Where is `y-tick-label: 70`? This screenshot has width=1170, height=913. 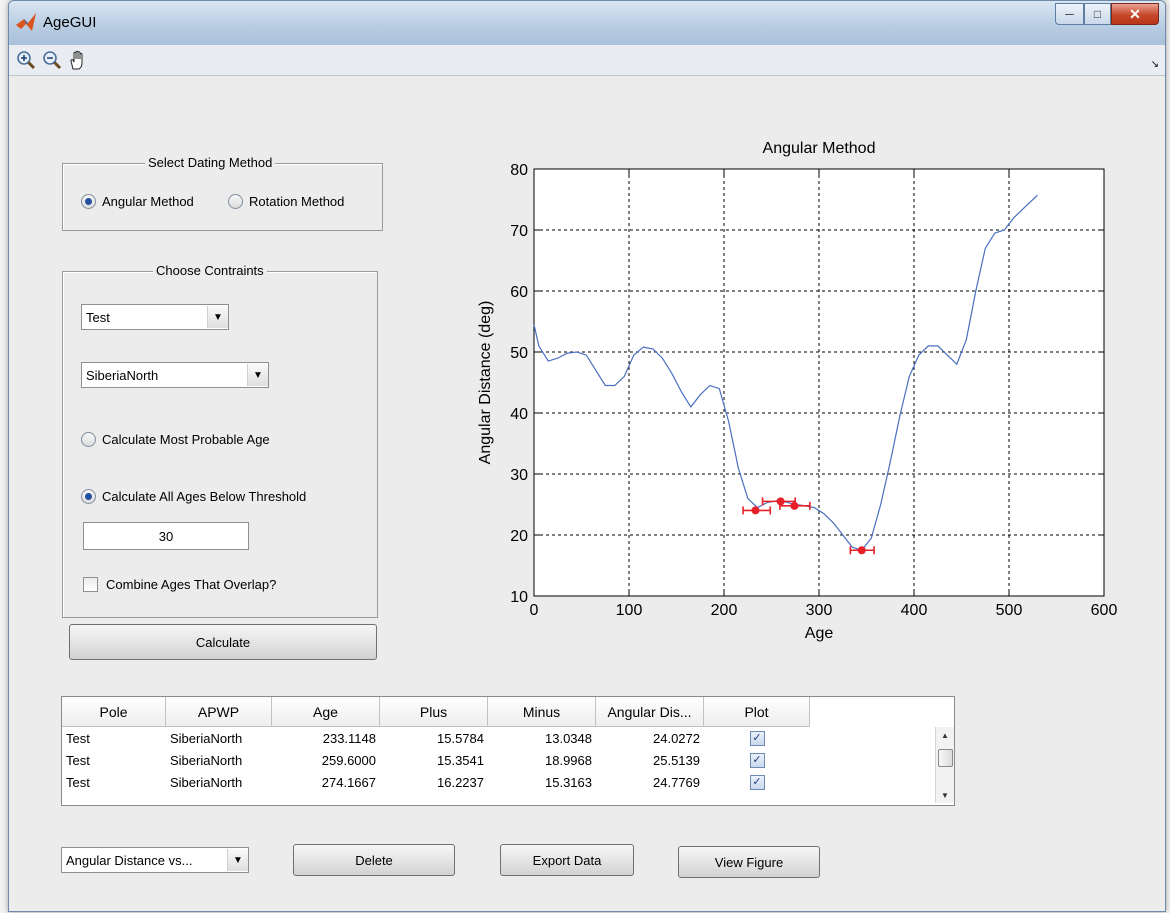
y-tick-label: 70 is located at coordinates (519, 231).